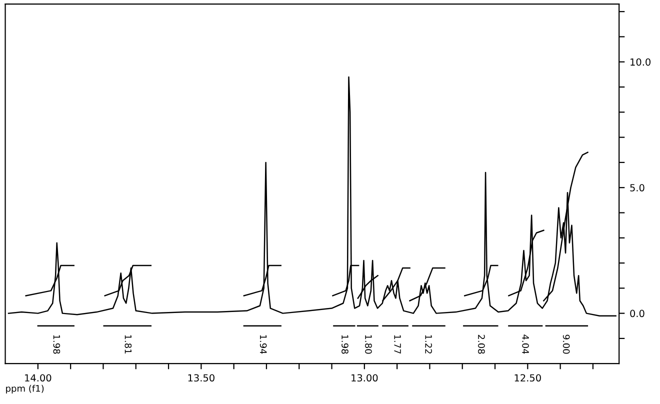 Image resolution: width=660 pixels, height=404 pixels. What do you see at coordinates (25, 389) in the screenshot?
I see `x-axis-title: ppm (f1)` at bounding box center [25, 389].